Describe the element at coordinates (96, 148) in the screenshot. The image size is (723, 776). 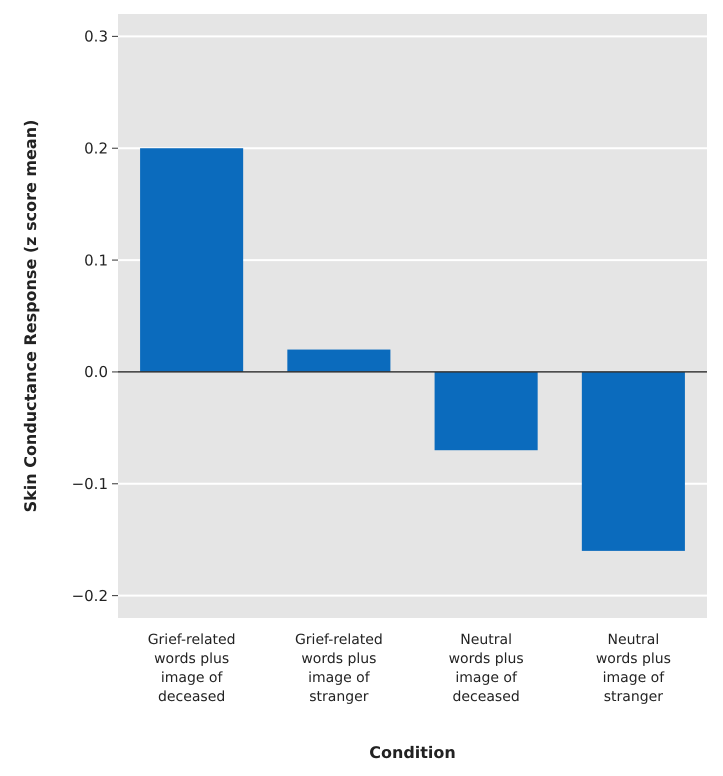
I see `y-tick-label: 0.2` at that location.